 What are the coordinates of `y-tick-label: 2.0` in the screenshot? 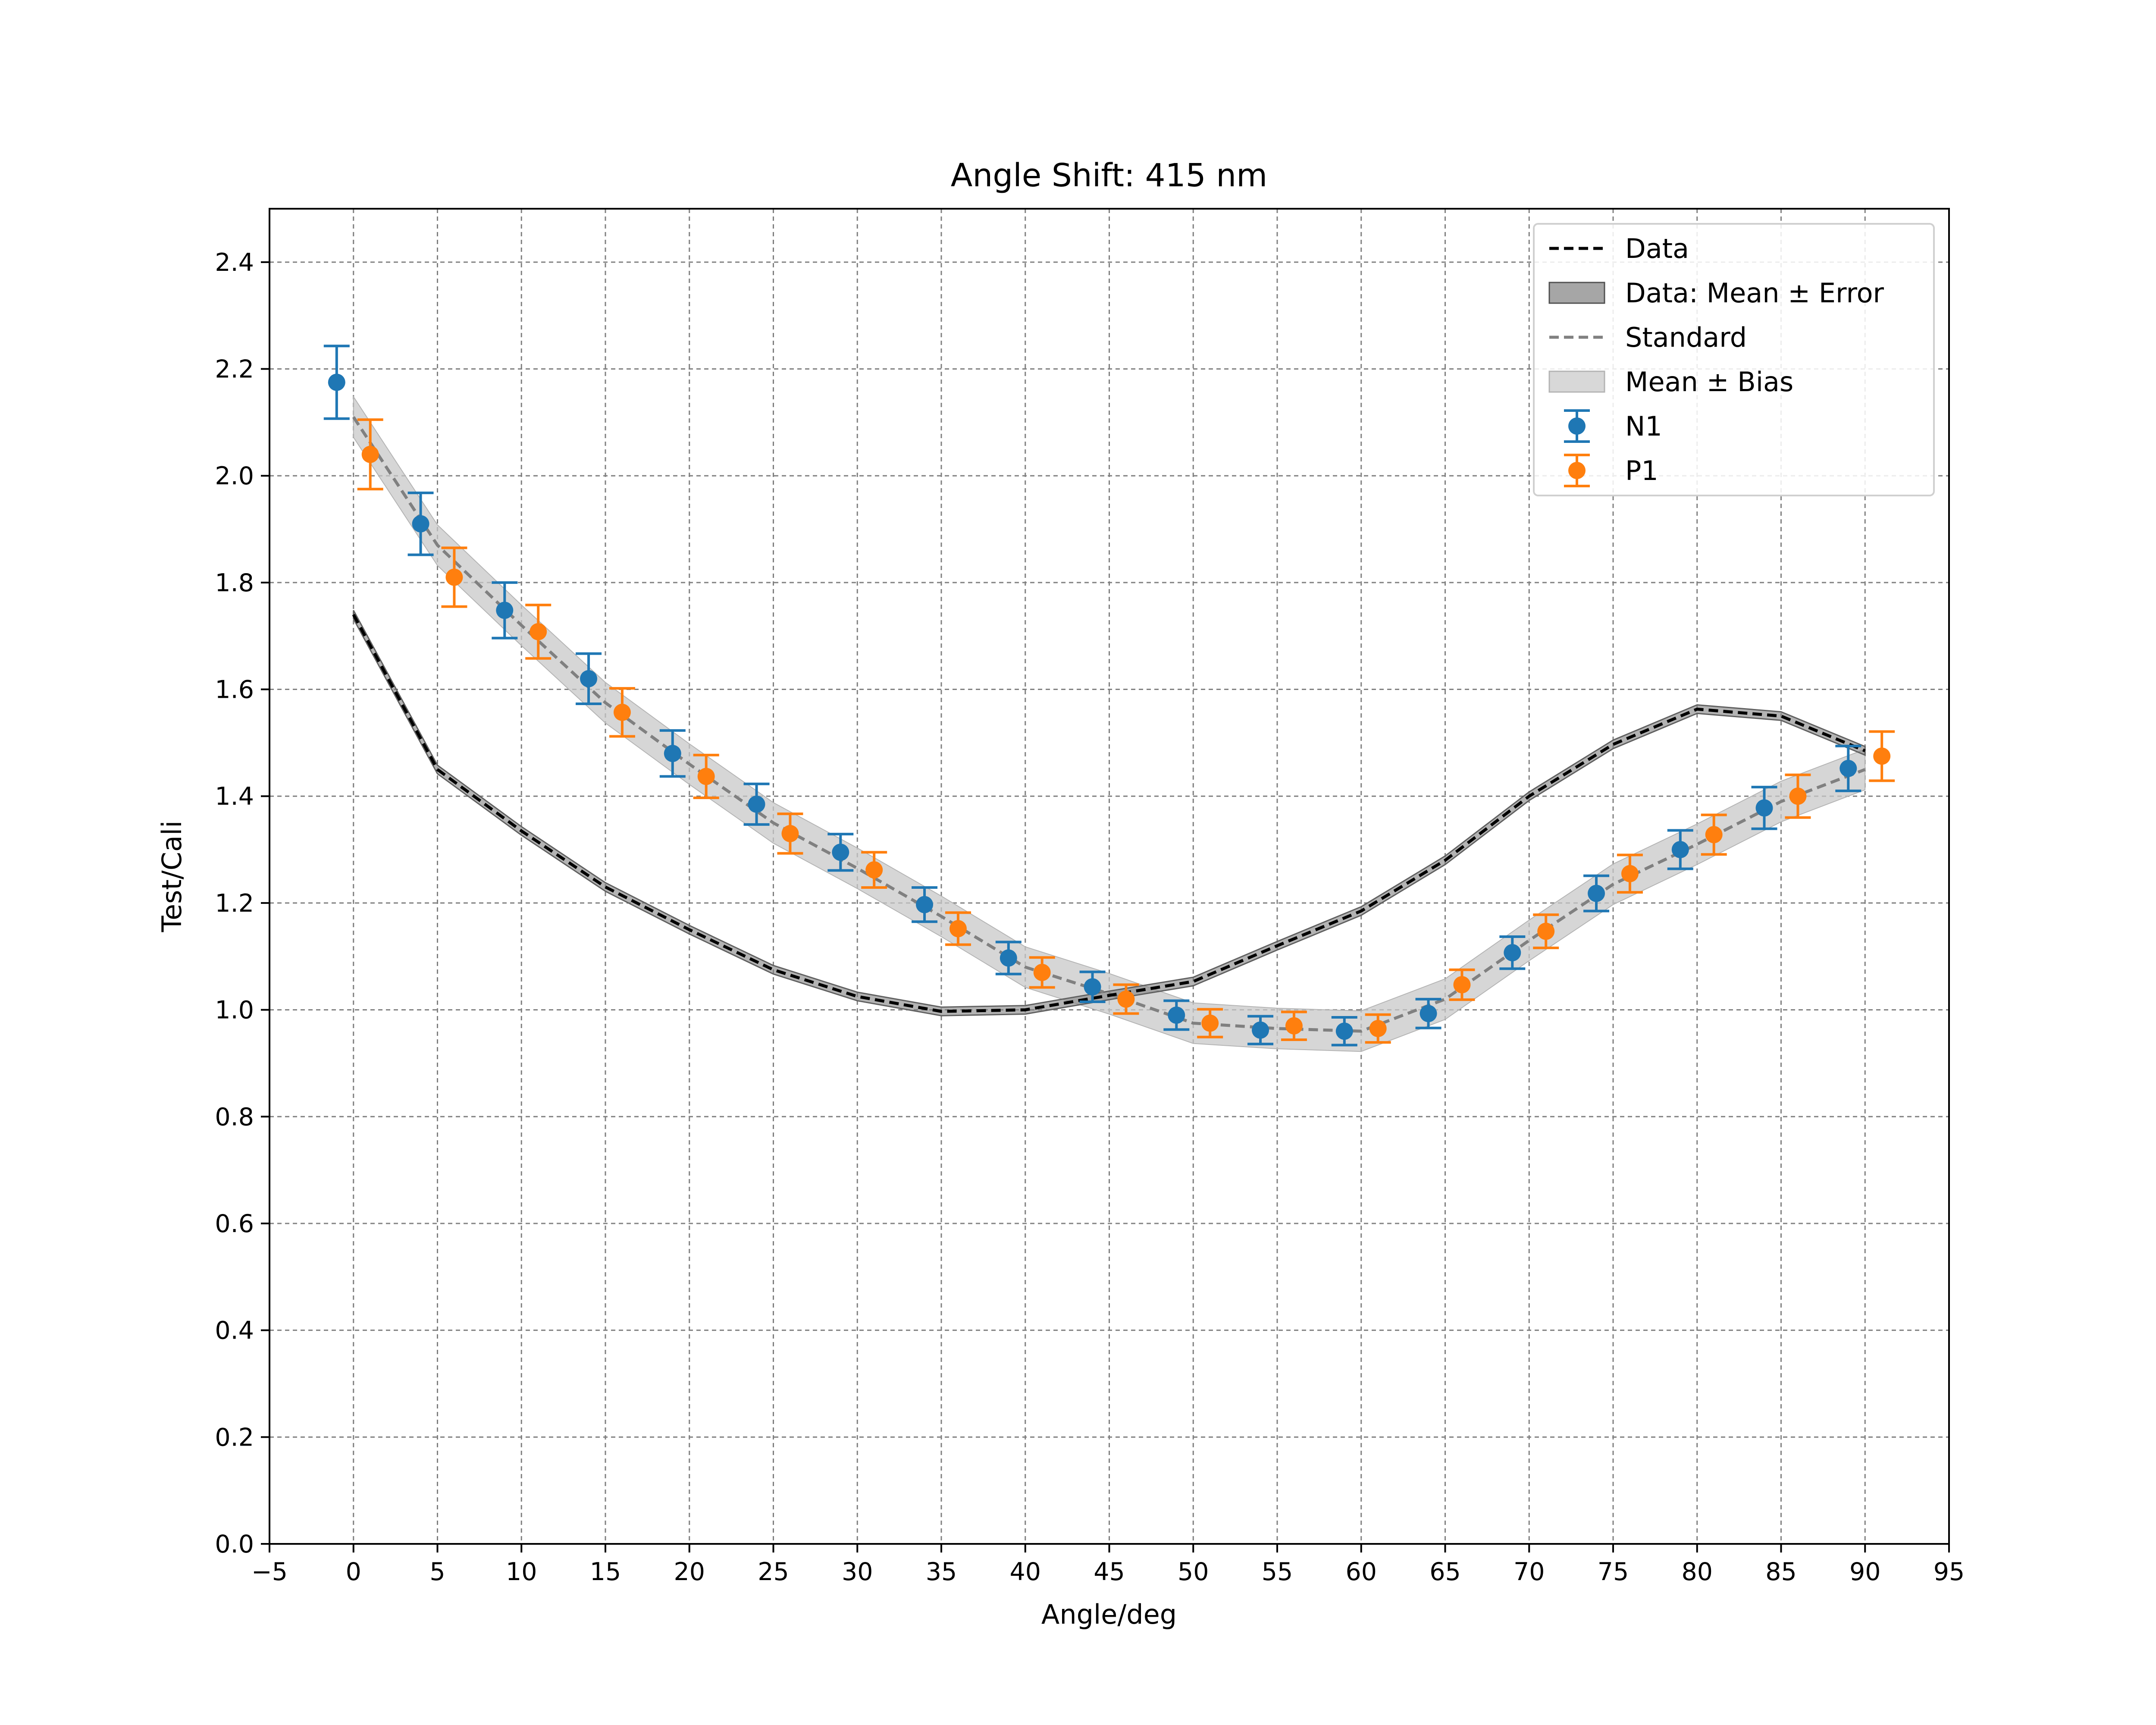 It's located at (234, 476).